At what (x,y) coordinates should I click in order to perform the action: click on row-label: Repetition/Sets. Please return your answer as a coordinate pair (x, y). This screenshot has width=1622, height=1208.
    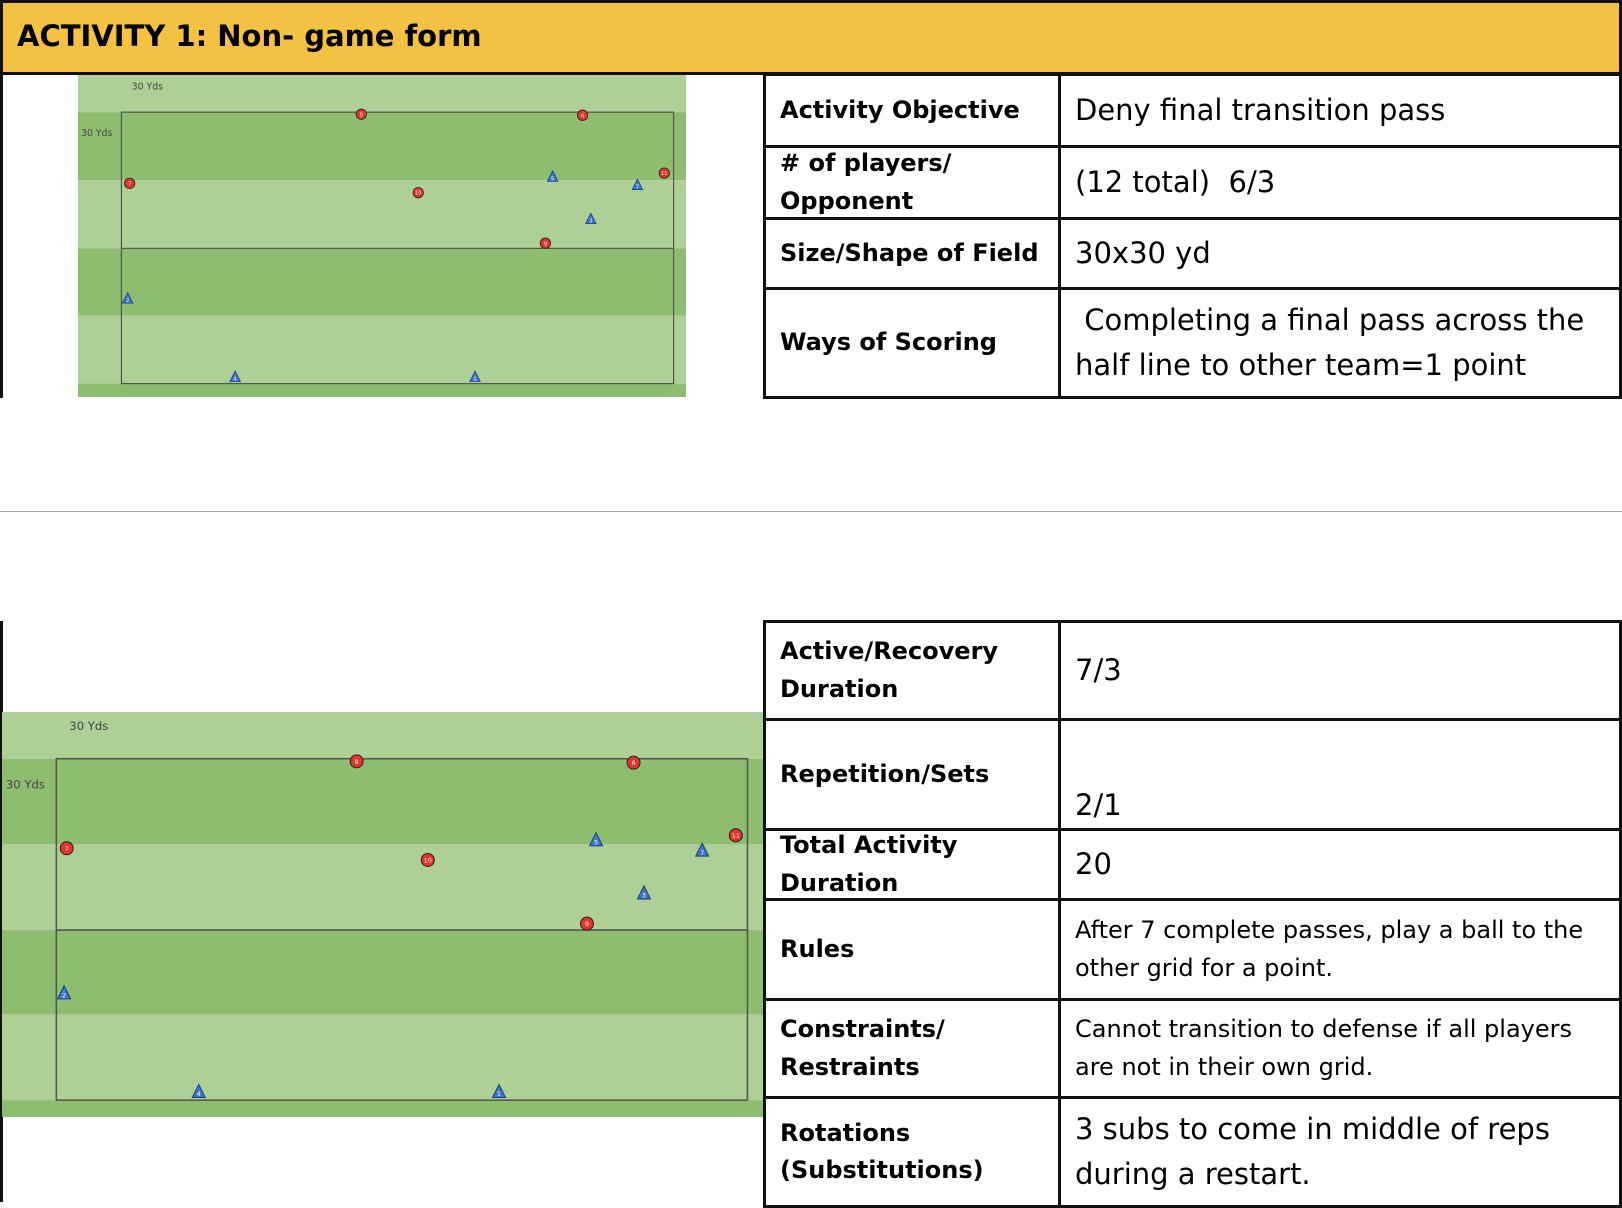
    Looking at the image, I should click on (912, 774).